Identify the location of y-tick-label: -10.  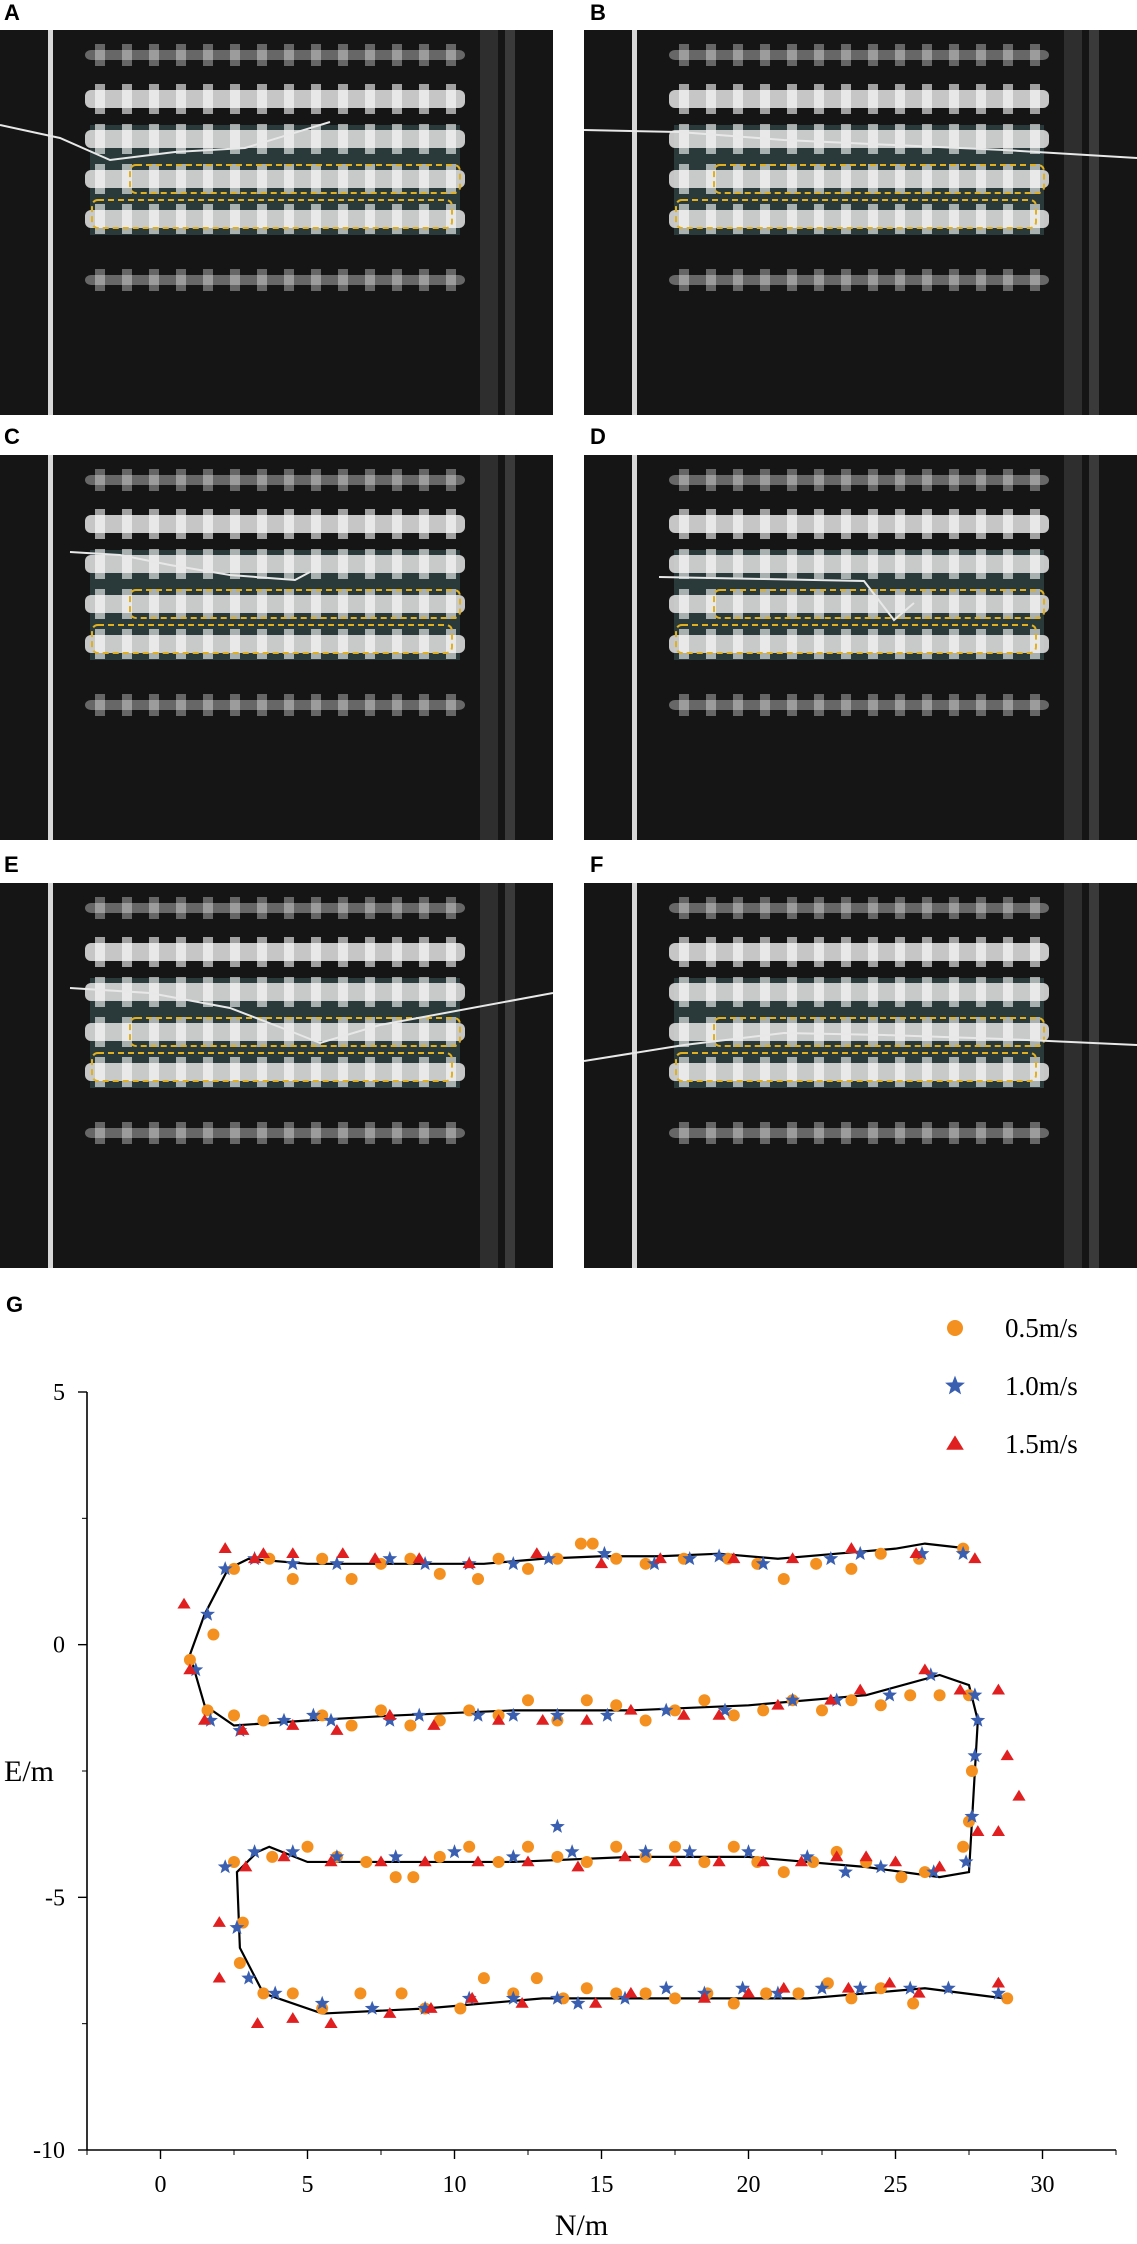
(49, 2151).